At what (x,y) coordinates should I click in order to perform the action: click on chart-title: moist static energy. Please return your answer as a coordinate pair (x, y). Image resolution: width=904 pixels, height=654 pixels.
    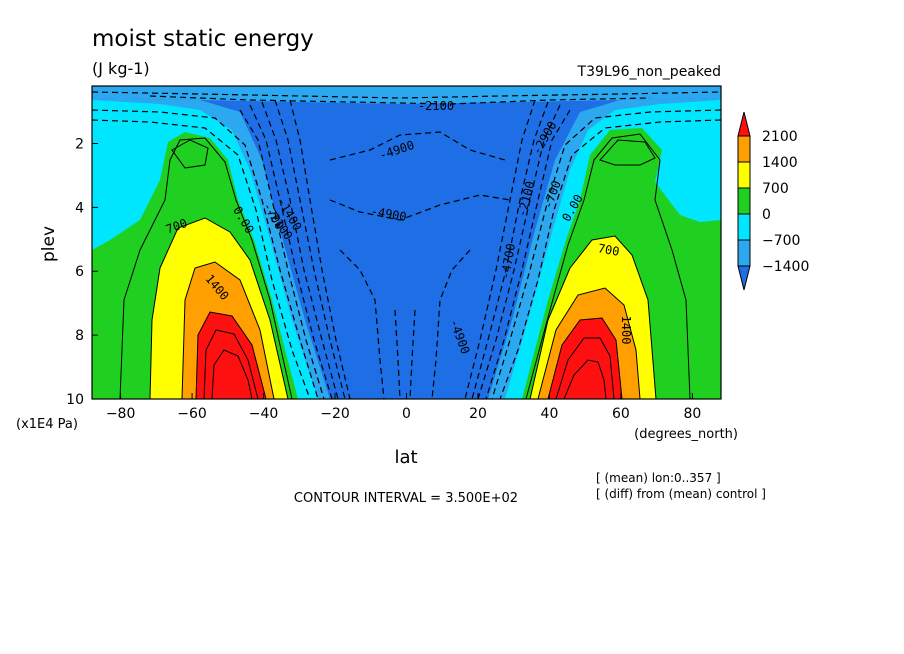
    Looking at the image, I should click on (203, 39).